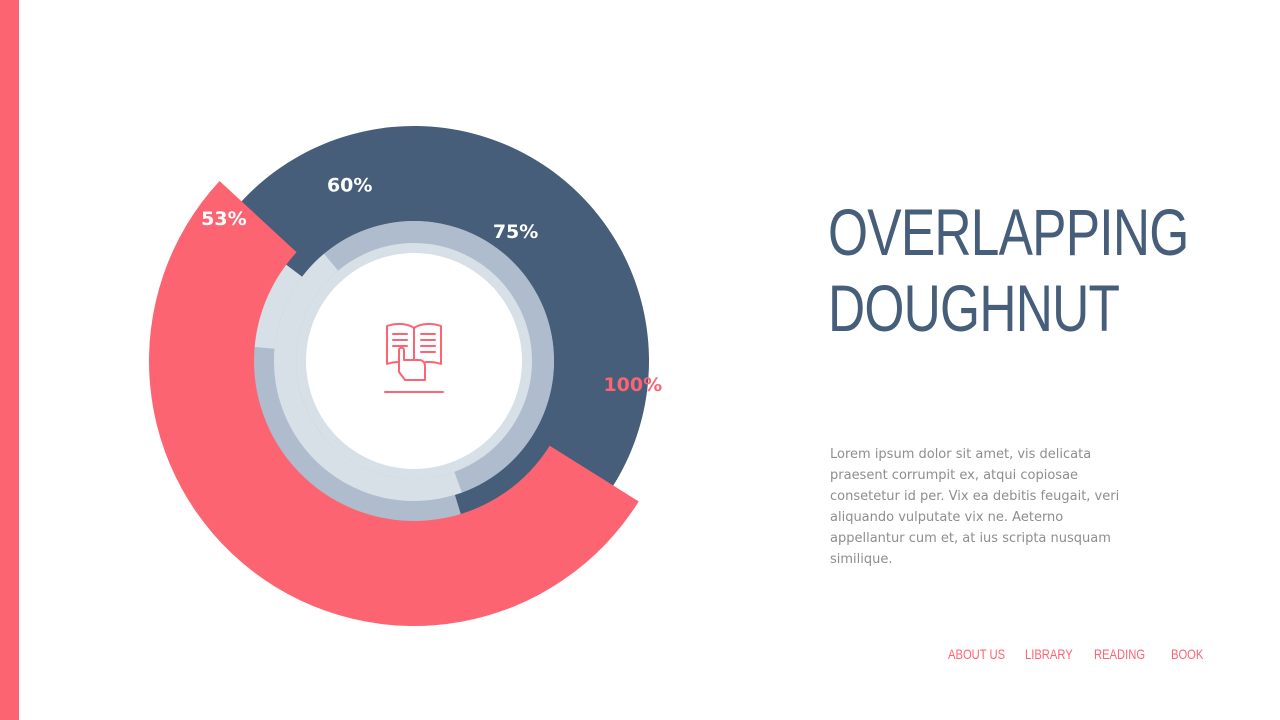 The height and width of the screenshot is (720, 1280). Describe the element at coordinates (1008, 232) in the screenshot. I see `title-line-1: OVERLAPPING` at that location.